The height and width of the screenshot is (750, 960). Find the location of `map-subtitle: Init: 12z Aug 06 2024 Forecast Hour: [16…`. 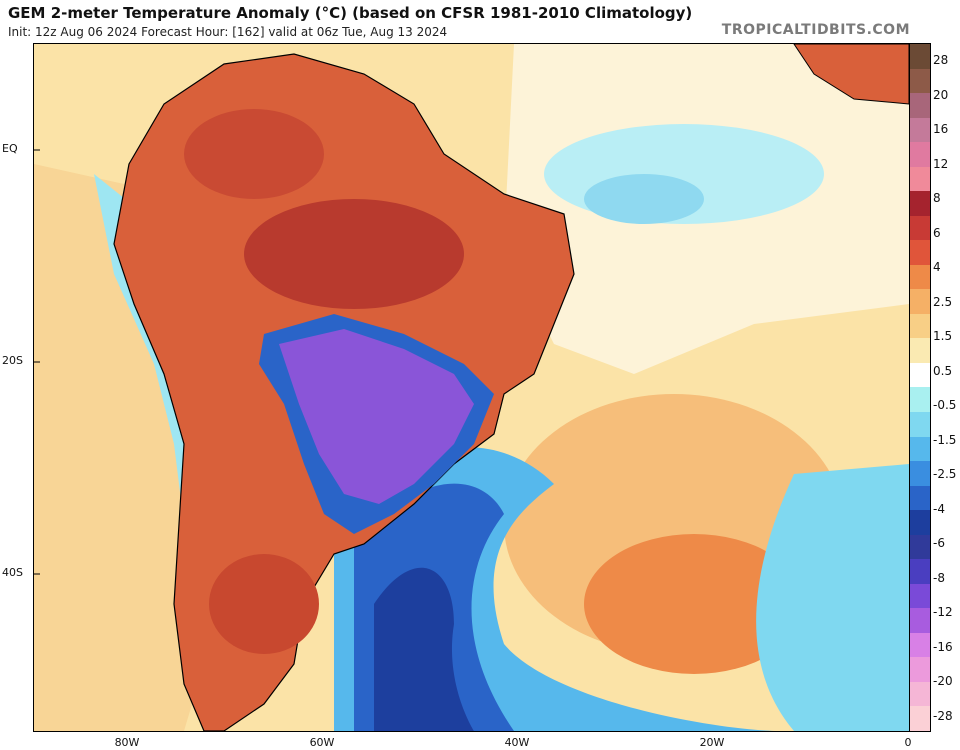

map-subtitle: Init: 12z Aug 06 2024 Forecast Hour: [16… is located at coordinates (228, 32).